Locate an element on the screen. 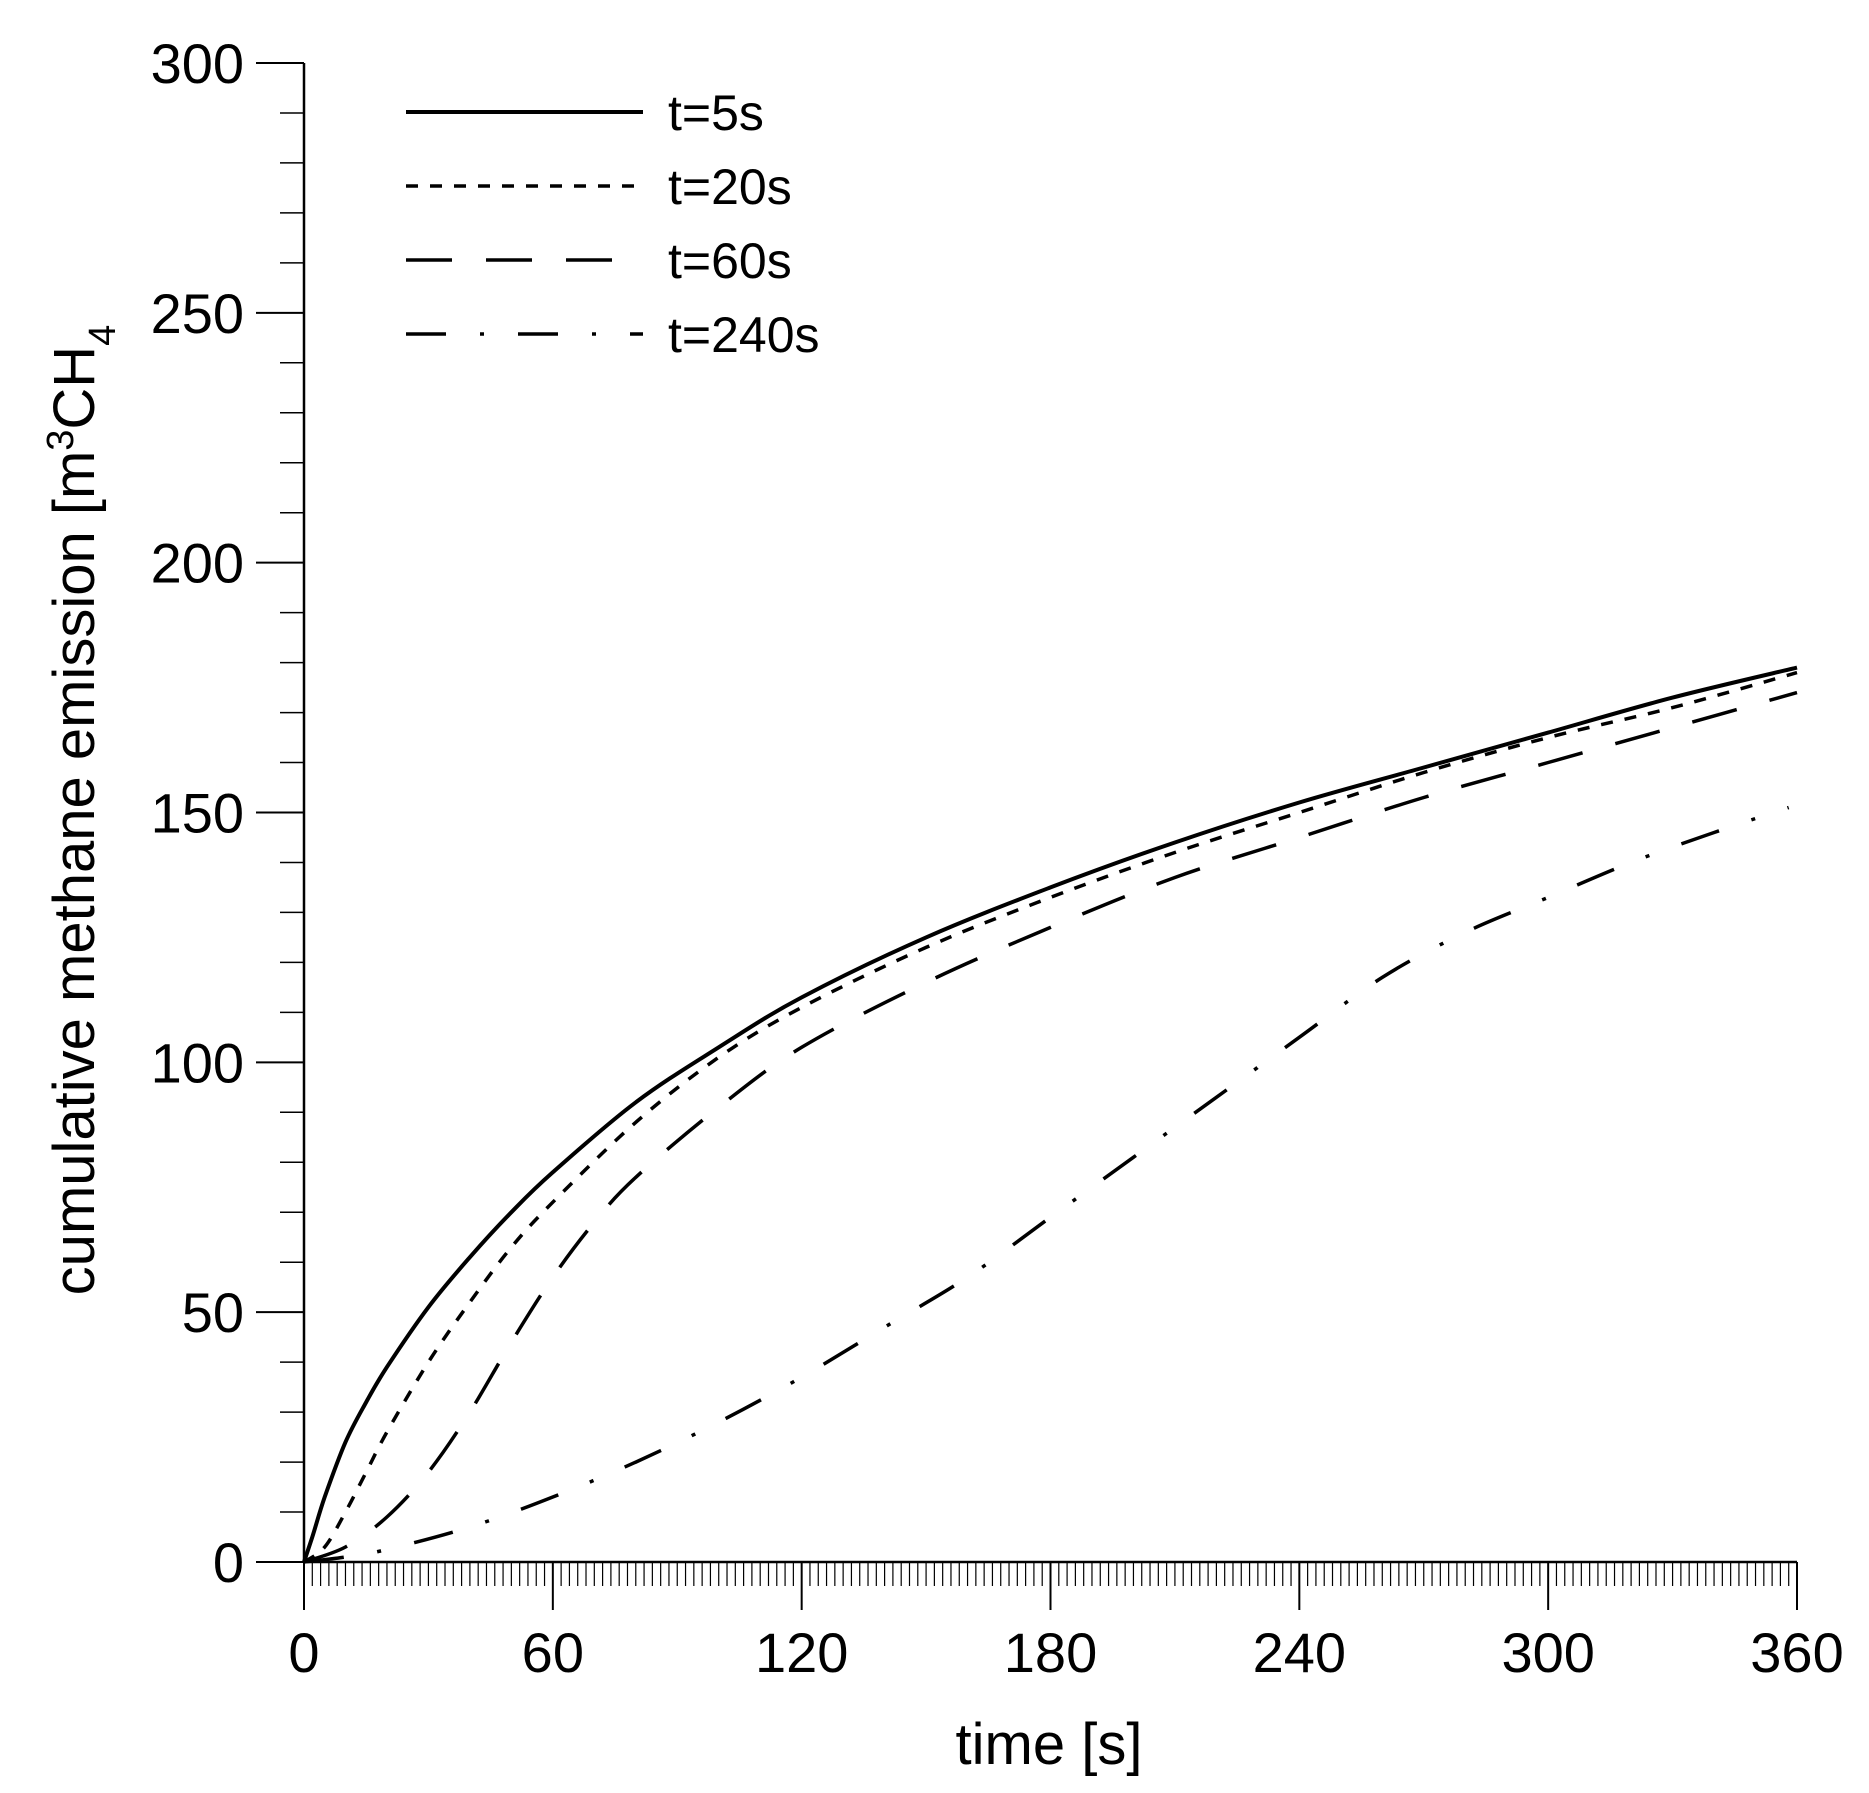  legend: t=5s t=20s t=60s t=240s is located at coordinates (613, 224).